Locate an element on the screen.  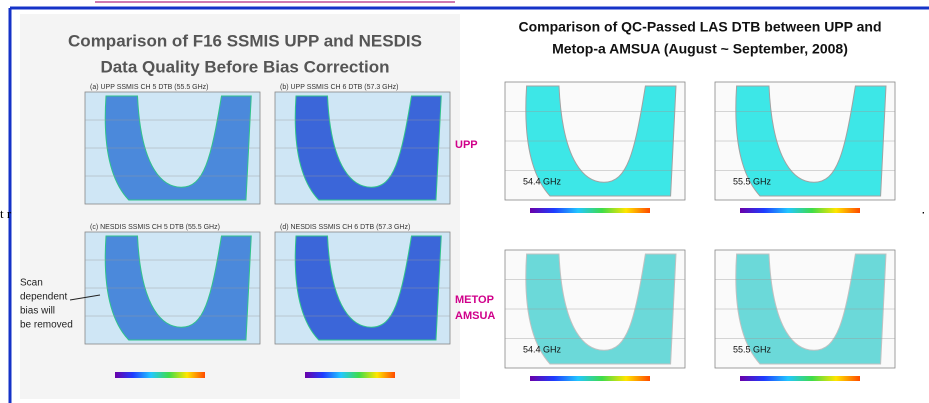
annotation: dependent is located at coordinates (43, 297).